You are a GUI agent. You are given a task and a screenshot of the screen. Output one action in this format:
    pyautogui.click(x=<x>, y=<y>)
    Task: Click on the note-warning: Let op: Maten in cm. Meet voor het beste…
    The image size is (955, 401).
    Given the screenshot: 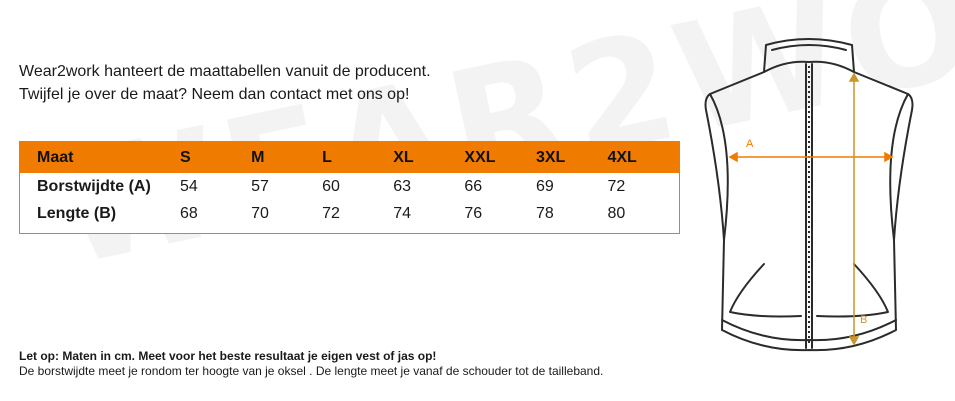 What is the action you would take?
    pyautogui.click(x=228, y=356)
    